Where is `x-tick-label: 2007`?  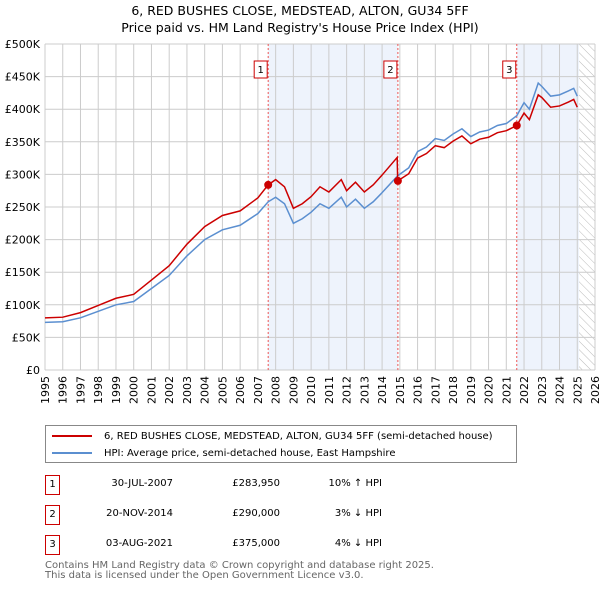 x-tick-label: 2007 is located at coordinates (258, 390).